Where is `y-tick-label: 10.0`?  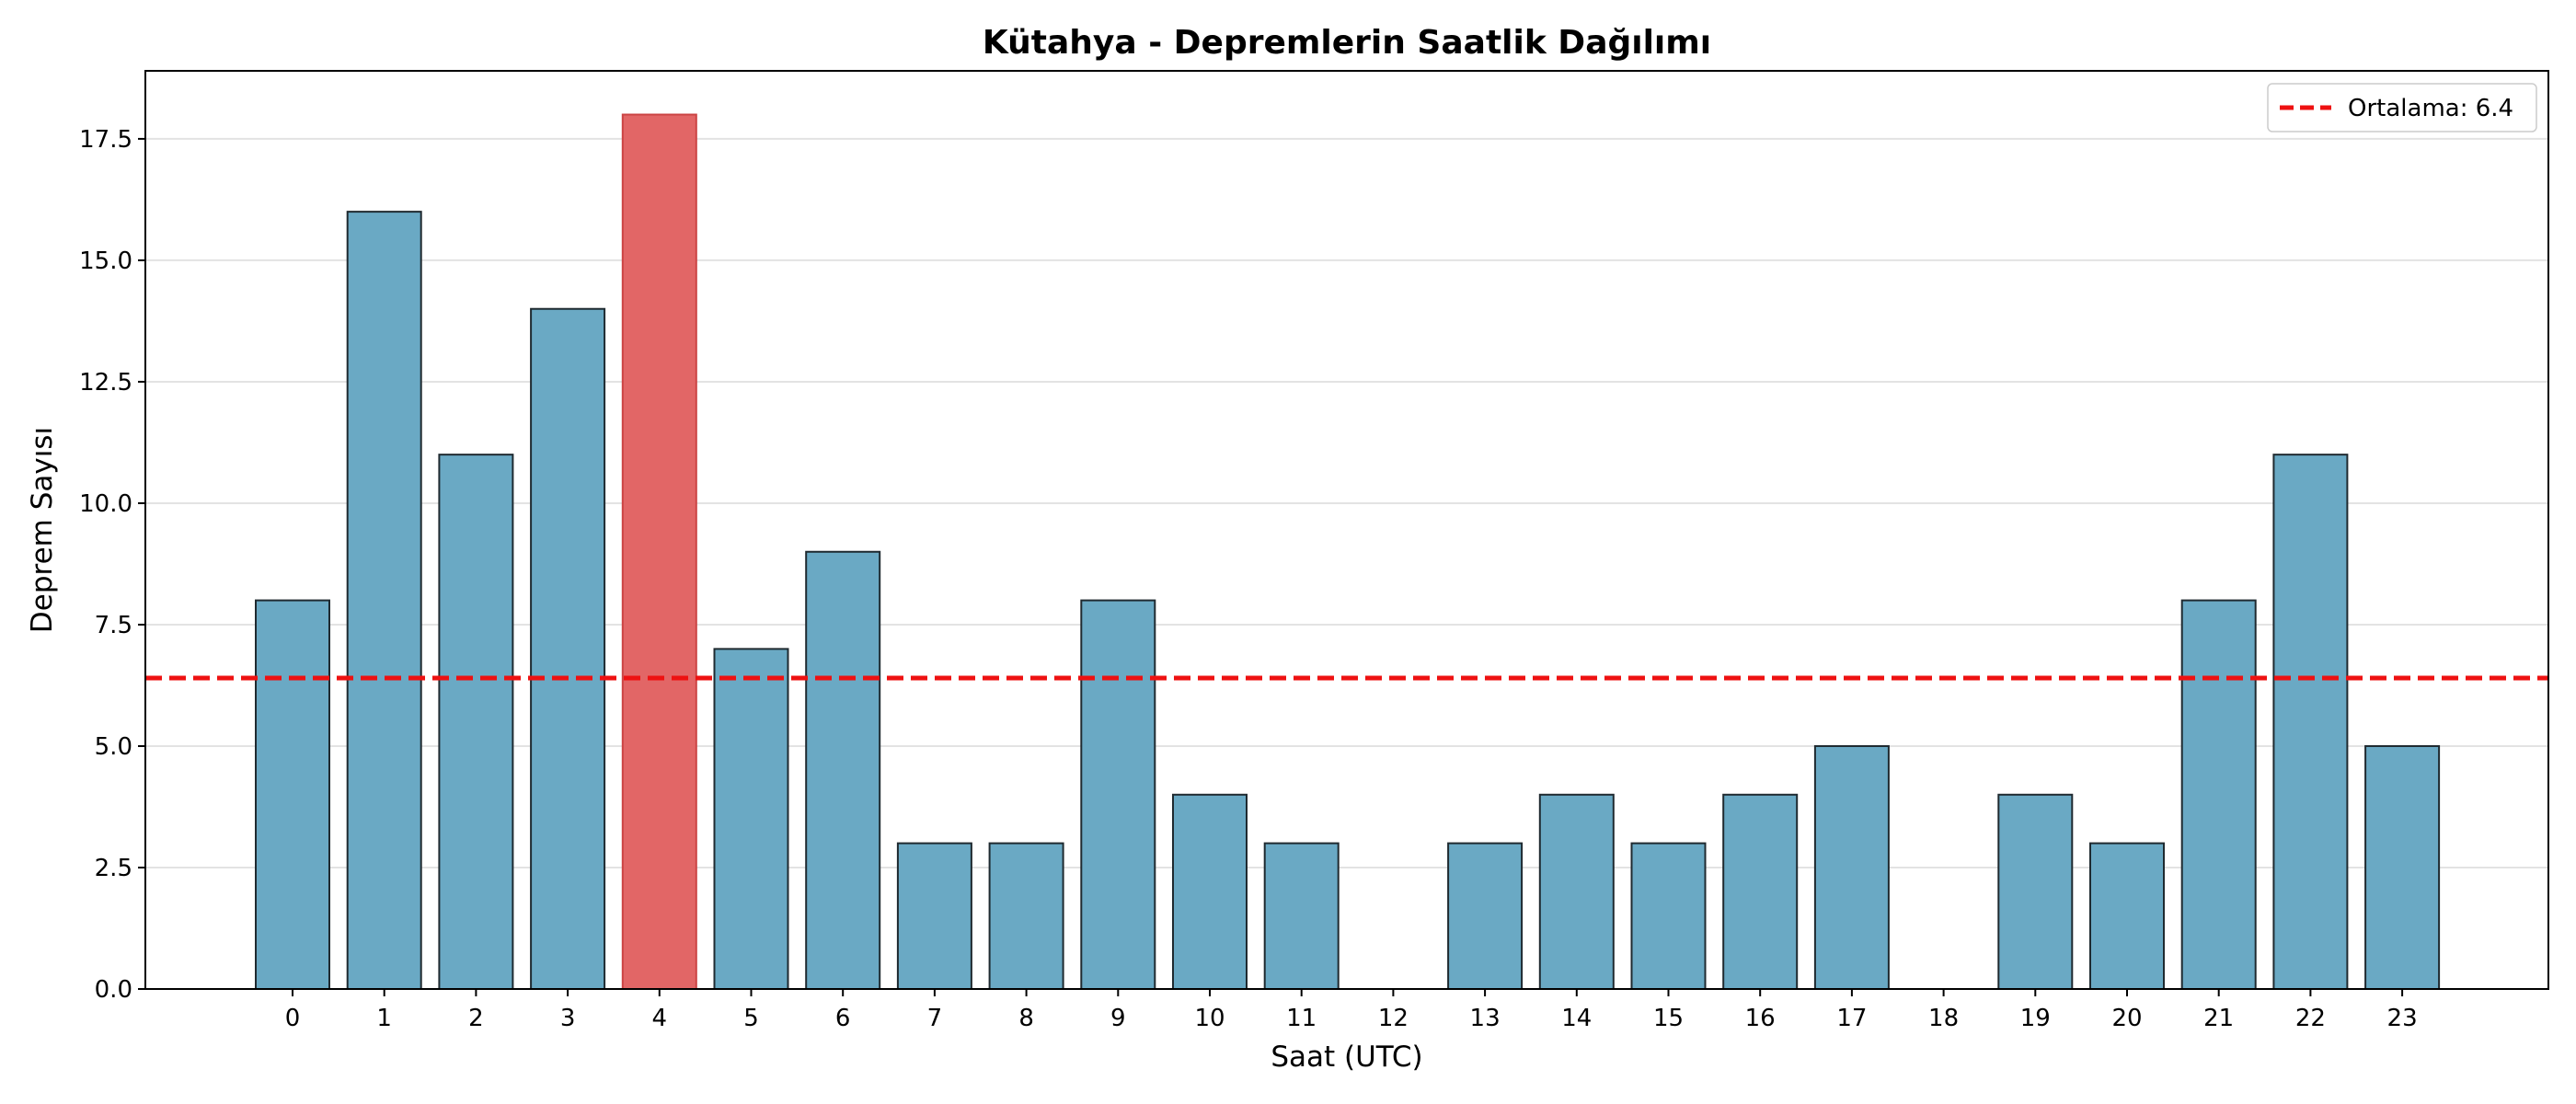 y-tick-label: 10.0 is located at coordinates (105, 504).